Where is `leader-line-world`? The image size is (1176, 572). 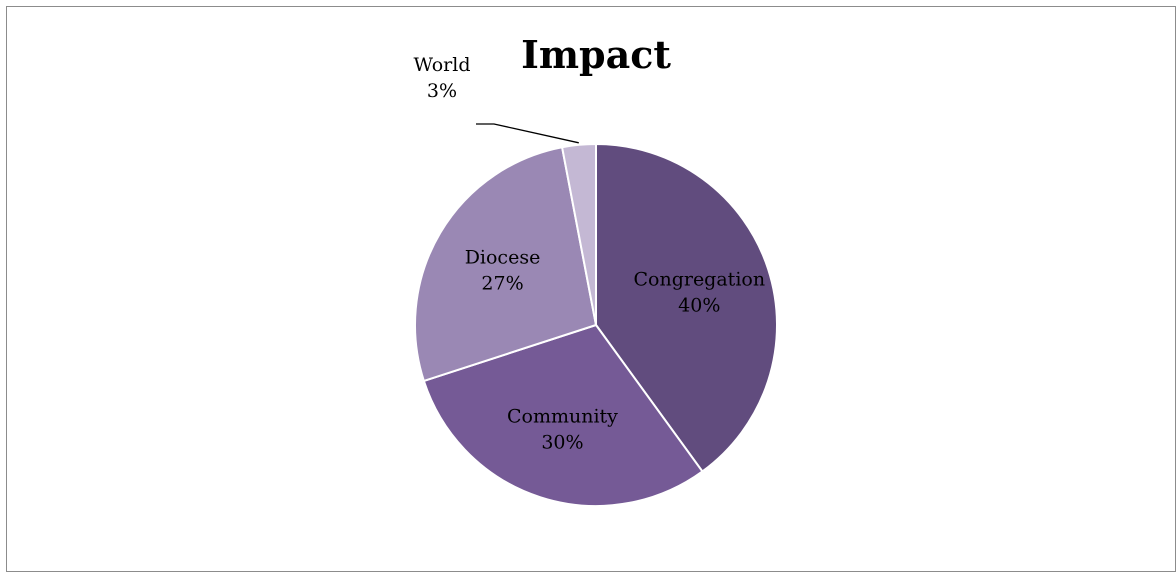 leader-line-world is located at coordinates (527, 133).